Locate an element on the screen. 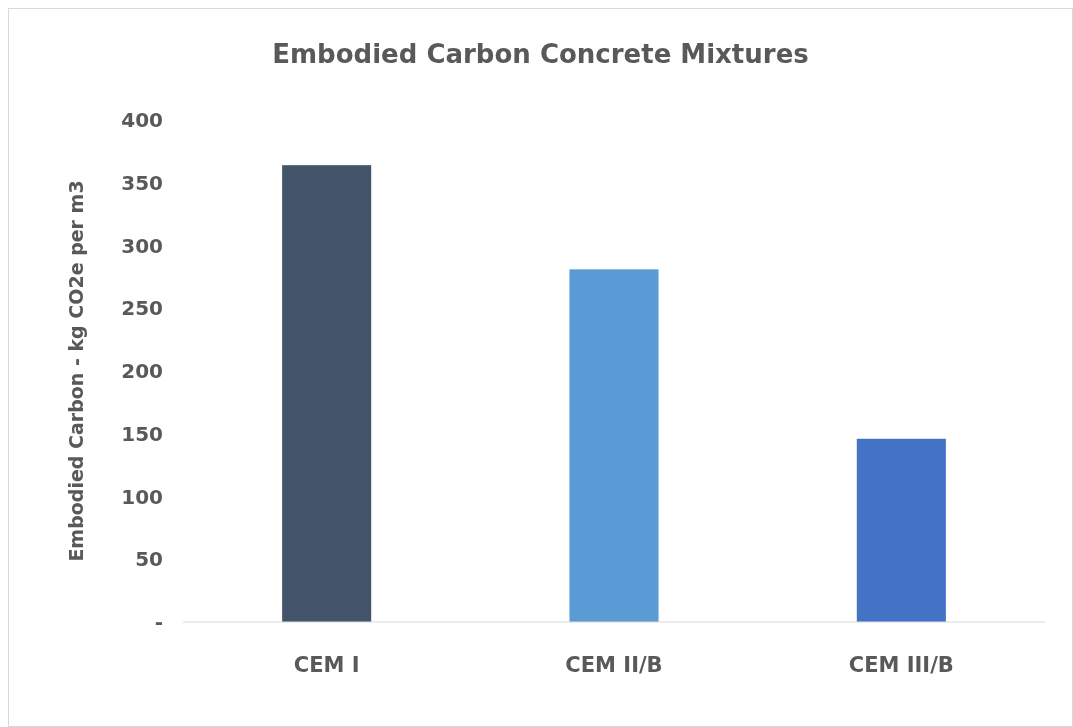  y-tick-label: 50 is located at coordinates (149, 559).